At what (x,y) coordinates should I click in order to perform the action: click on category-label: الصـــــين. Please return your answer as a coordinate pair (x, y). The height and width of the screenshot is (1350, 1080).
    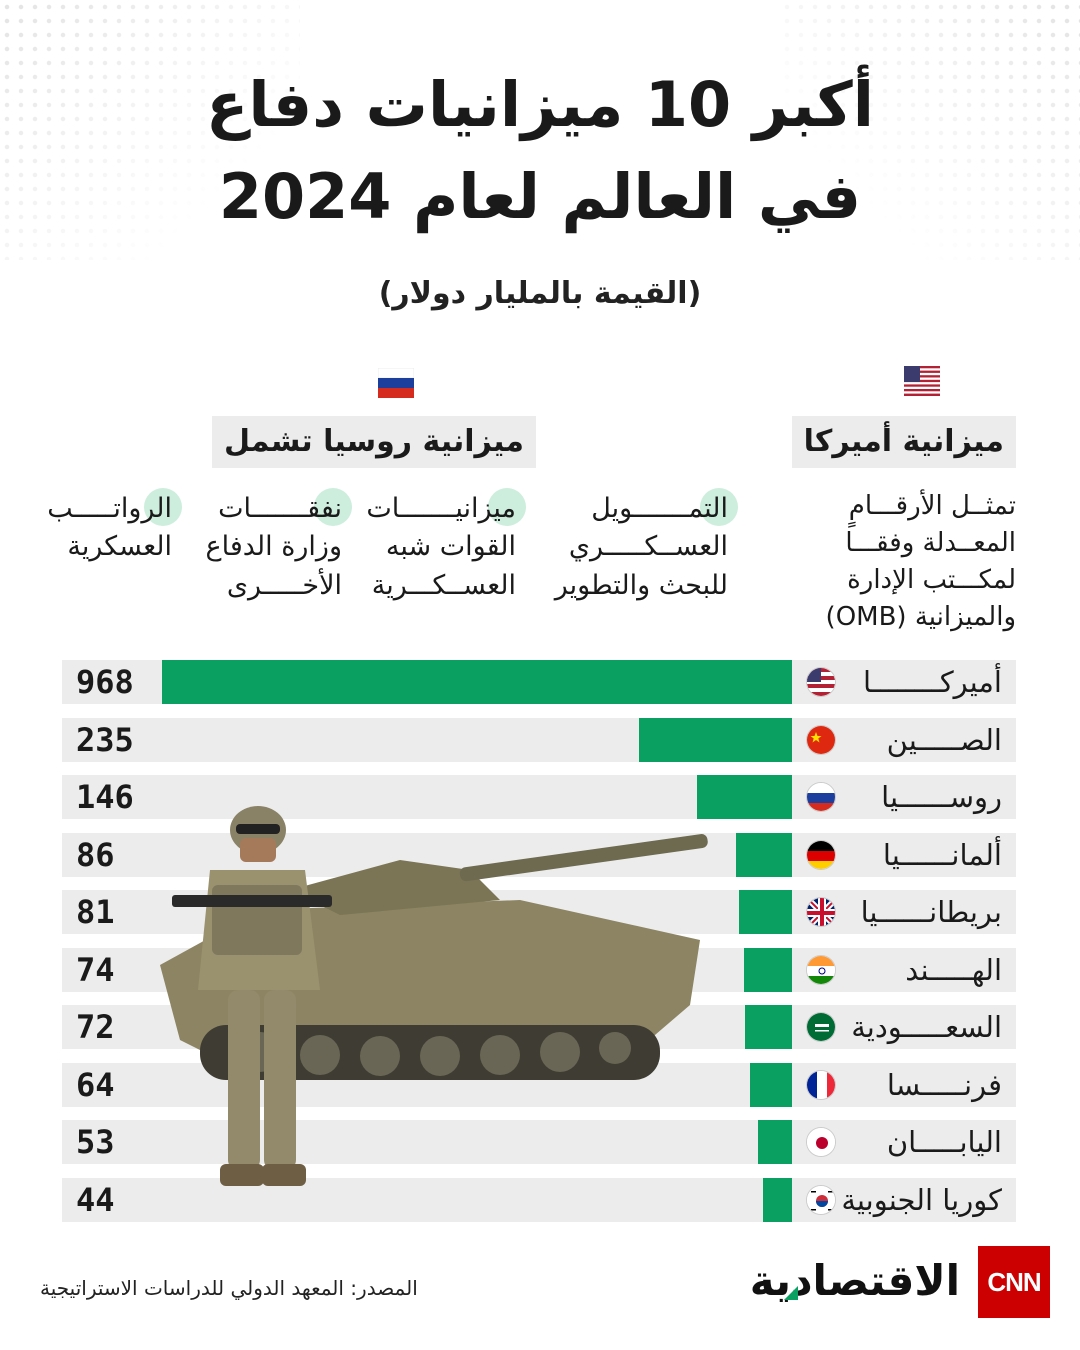
    Looking at the image, I should click on (944, 739).